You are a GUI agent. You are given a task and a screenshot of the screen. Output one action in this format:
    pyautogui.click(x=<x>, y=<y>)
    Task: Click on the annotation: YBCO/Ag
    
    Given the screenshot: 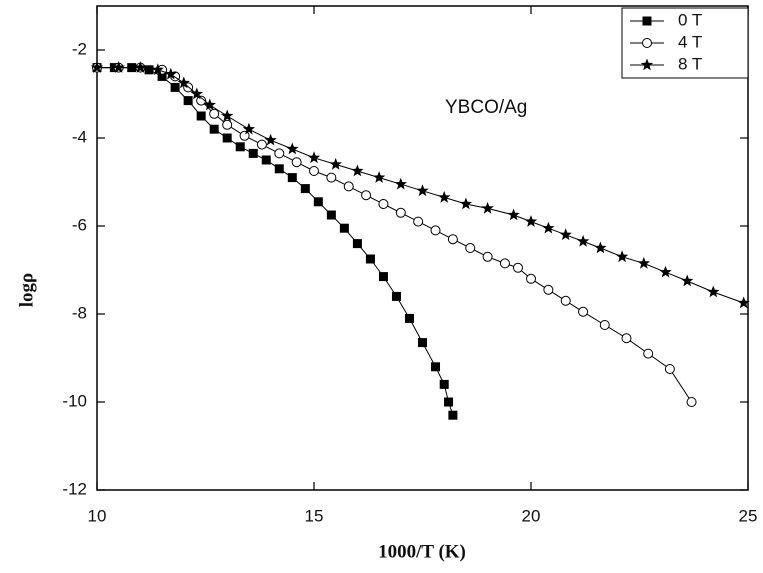 What is the action you would take?
    pyautogui.click(x=486, y=107)
    